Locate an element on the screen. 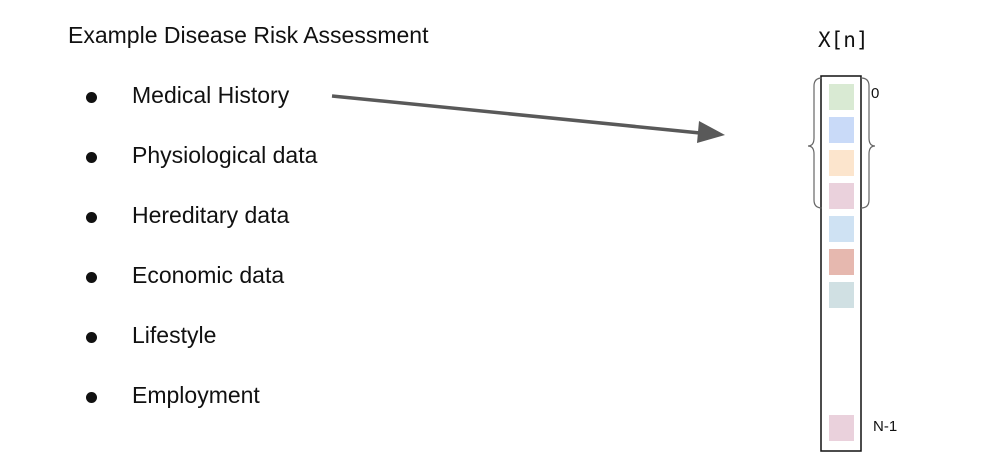 The height and width of the screenshot is (473, 984). left-brace-icon is located at coordinates (815, 143).